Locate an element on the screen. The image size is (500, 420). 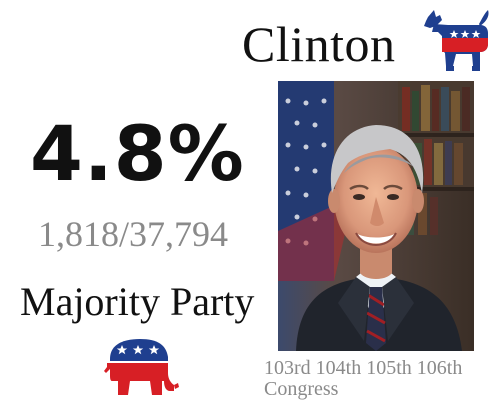
congress-sessions: 103rd 104th 105th 106th Congress is located at coordinates (382, 379).